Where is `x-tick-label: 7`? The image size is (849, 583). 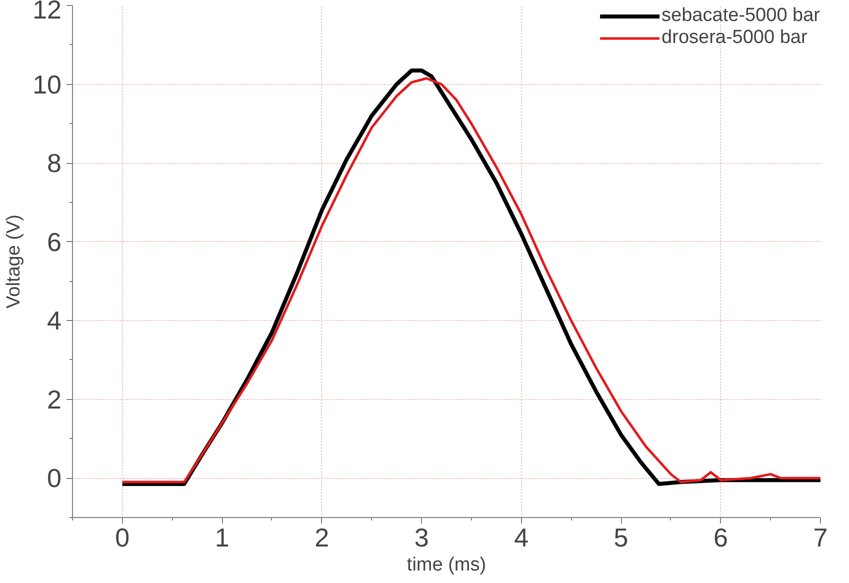 x-tick-label: 7 is located at coordinates (820, 537).